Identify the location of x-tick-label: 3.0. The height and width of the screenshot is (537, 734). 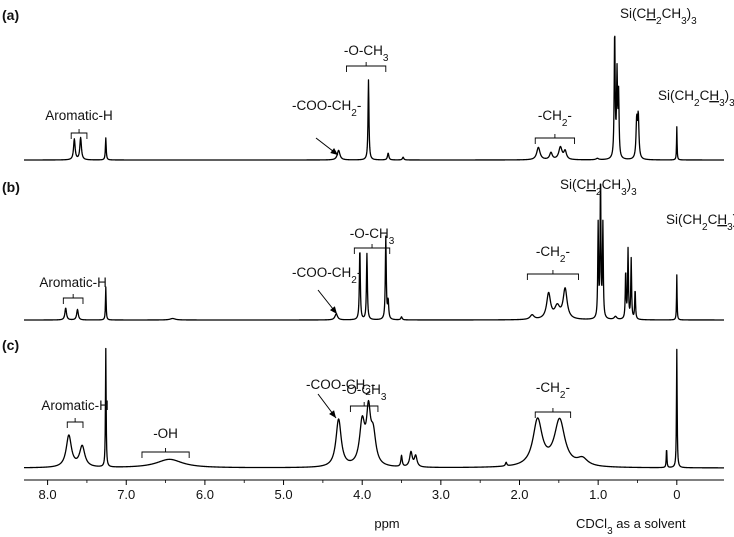
(441, 494).